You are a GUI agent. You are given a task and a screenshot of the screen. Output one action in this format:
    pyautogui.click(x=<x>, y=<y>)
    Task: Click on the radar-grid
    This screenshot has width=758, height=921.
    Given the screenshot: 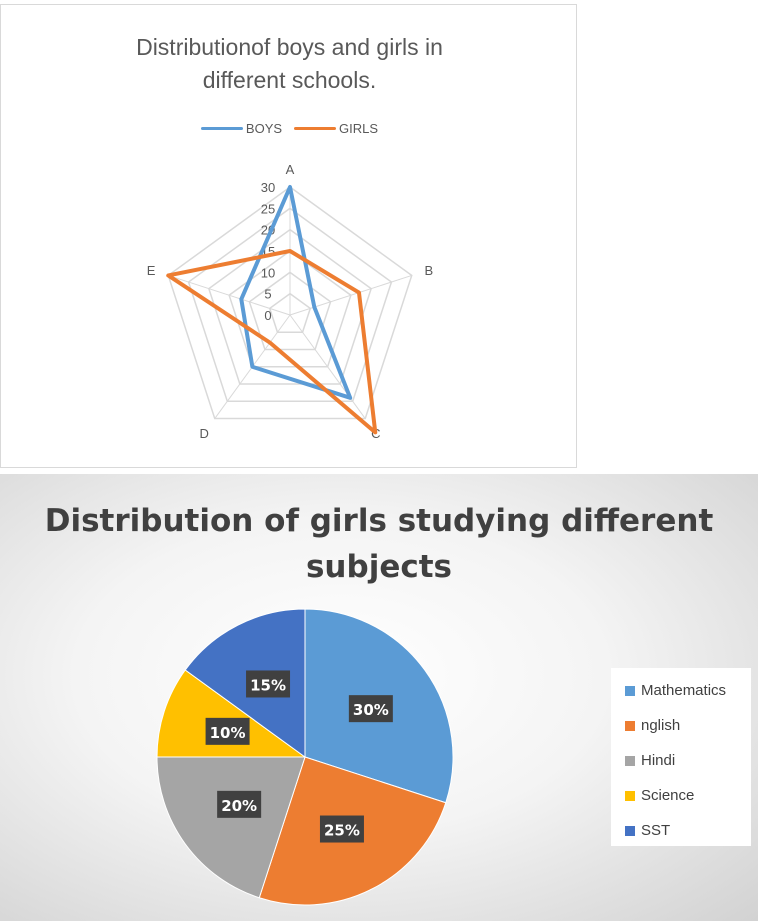 What is the action you would take?
    pyautogui.click(x=290, y=303)
    